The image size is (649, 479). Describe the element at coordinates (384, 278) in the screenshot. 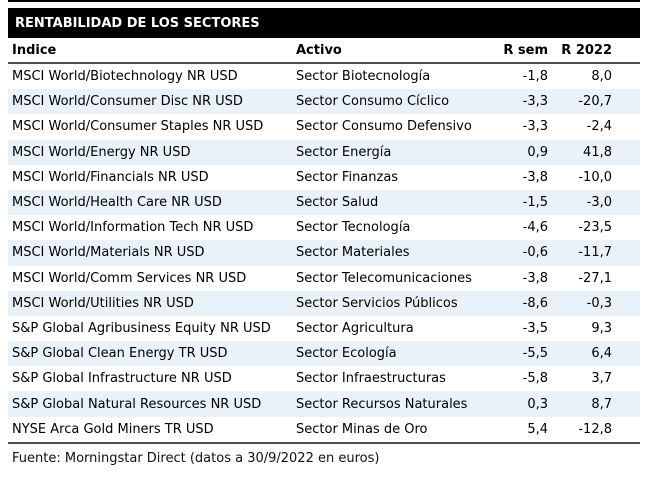

I see `cell-activo: Sector Telecomunicaciones` at that location.